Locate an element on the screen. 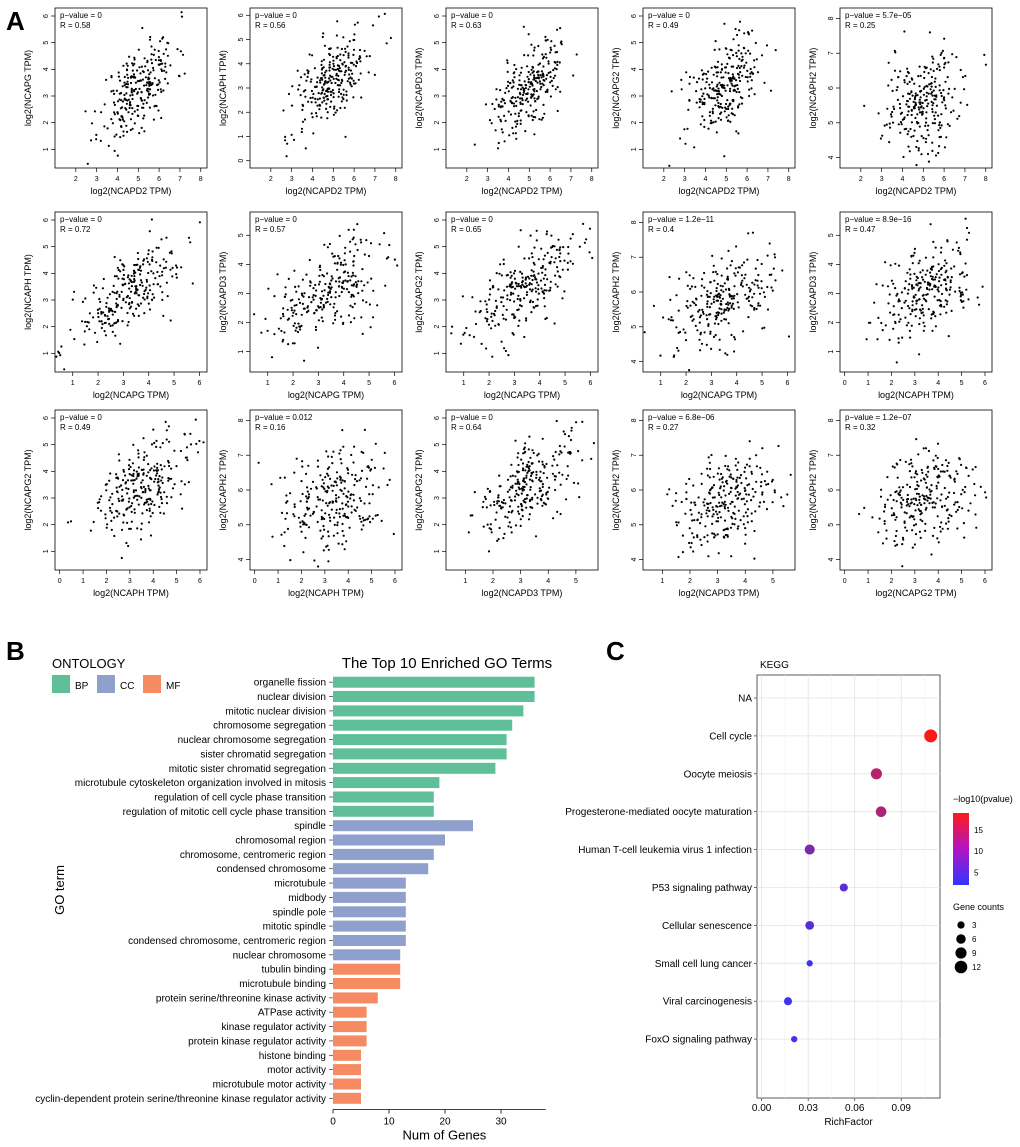  x-tick-label: 6 is located at coordinates (787, 383).